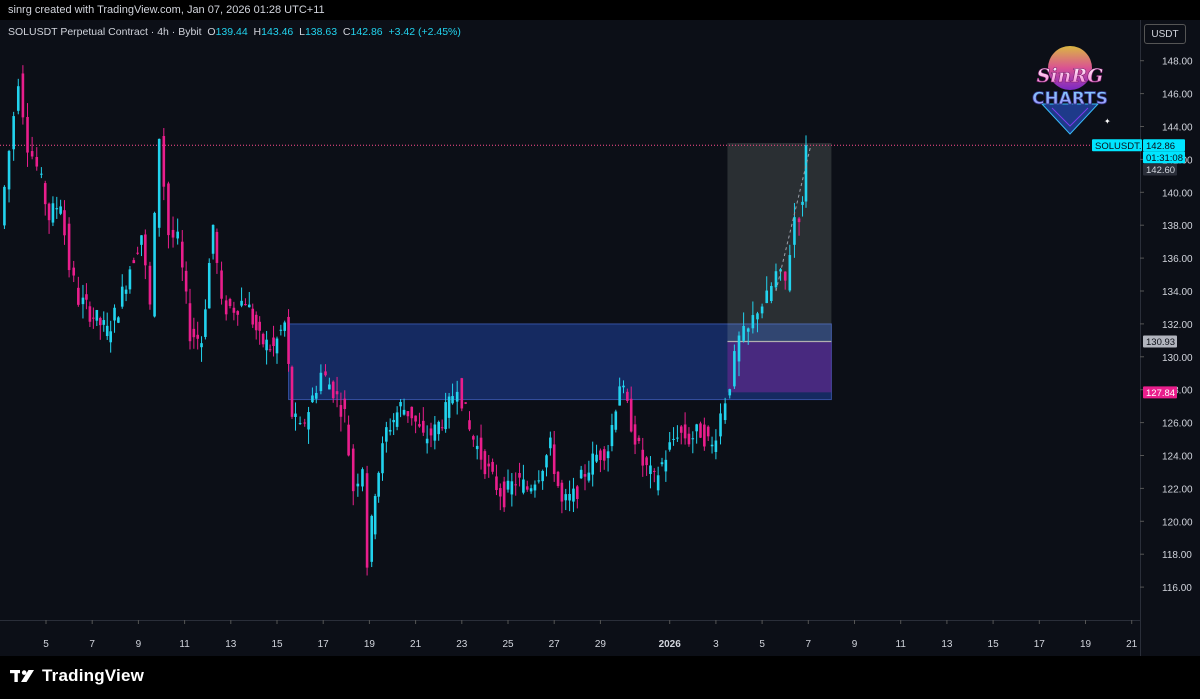 The image size is (1200, 699). Describe the element at coordinates (92, 644) in the screenshot. I see `x-tick-label: 7` at that location.